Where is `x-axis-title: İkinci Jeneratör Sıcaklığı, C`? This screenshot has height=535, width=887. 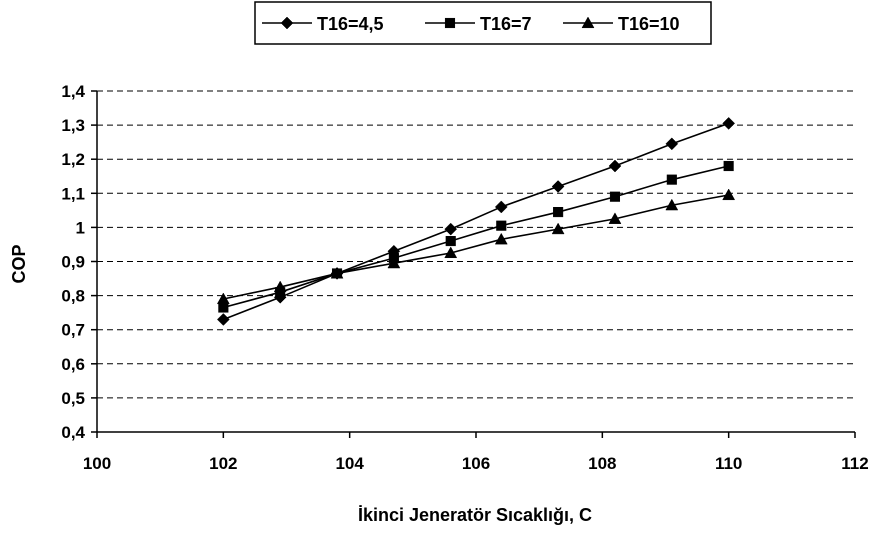
x-axis-title: İkinci Jeneratör Sıcaklığı, C is located at coordinates (475, 515).